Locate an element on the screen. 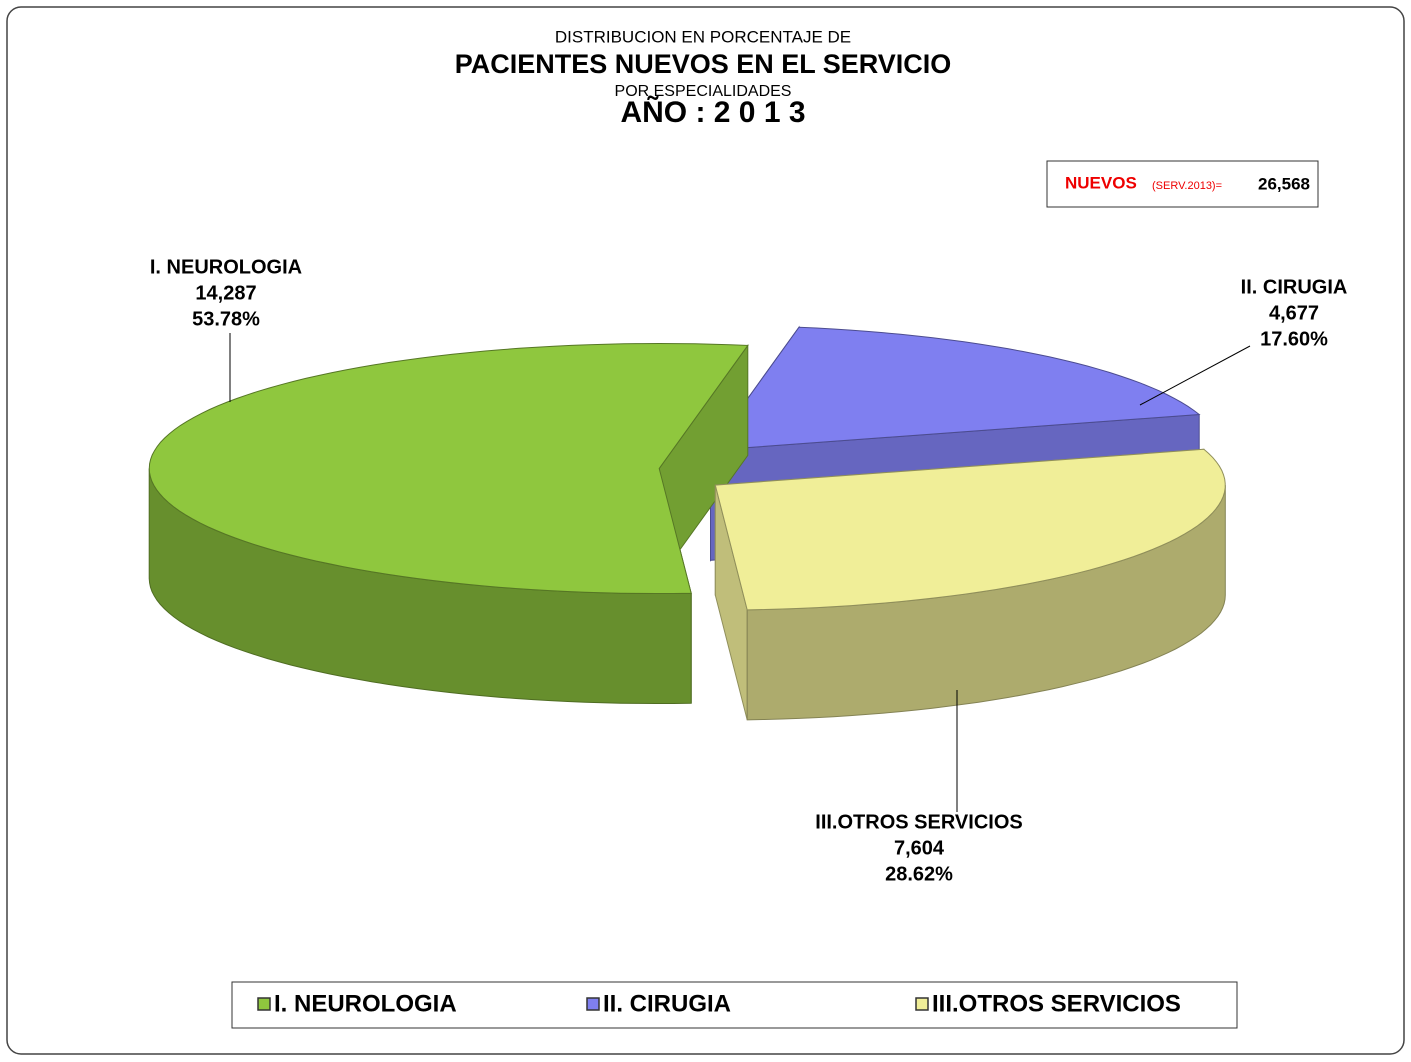 The height and width of the screenshot is (1062, 1411). data-label: I. NEUROLOGIA is located at coordinates (226, 267).